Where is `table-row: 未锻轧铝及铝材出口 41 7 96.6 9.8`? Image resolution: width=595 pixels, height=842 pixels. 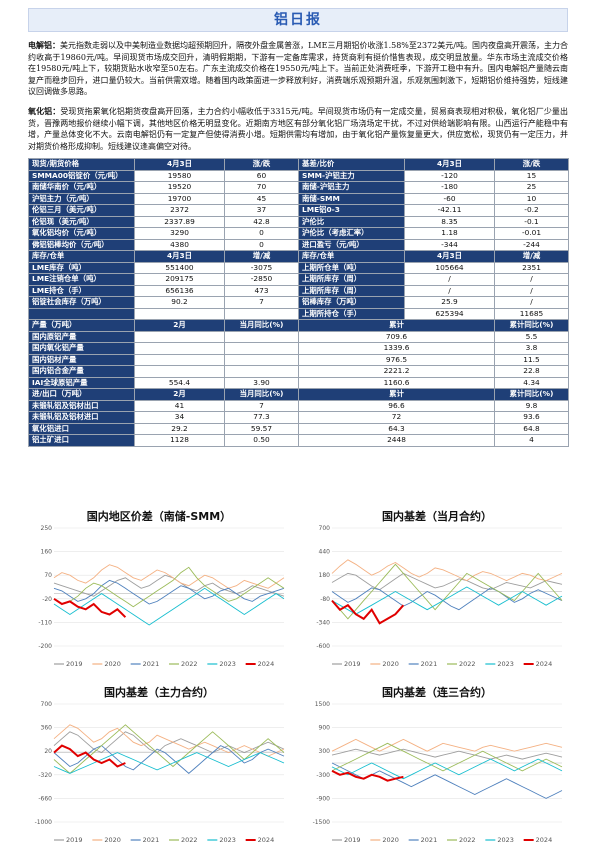
table-row: 未锻轧铝及铝材出口 41 7 96.6 9.8 is located at coordinates (298, 406).